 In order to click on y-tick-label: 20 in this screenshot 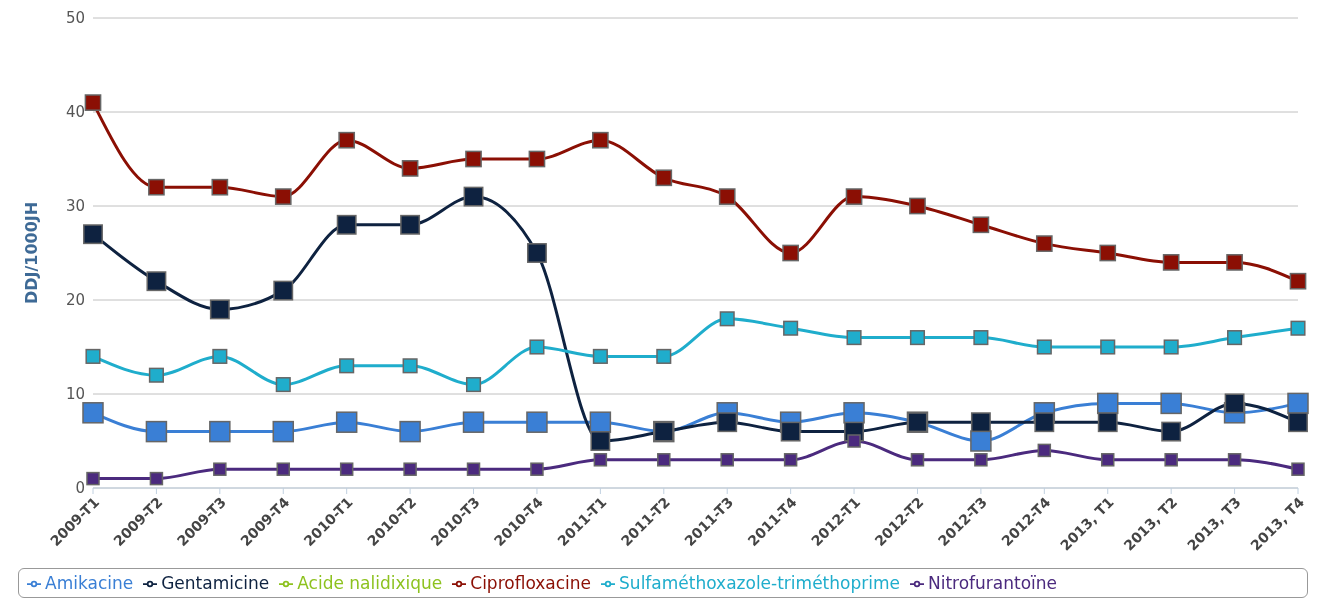, I will do `click(75, 300)`.